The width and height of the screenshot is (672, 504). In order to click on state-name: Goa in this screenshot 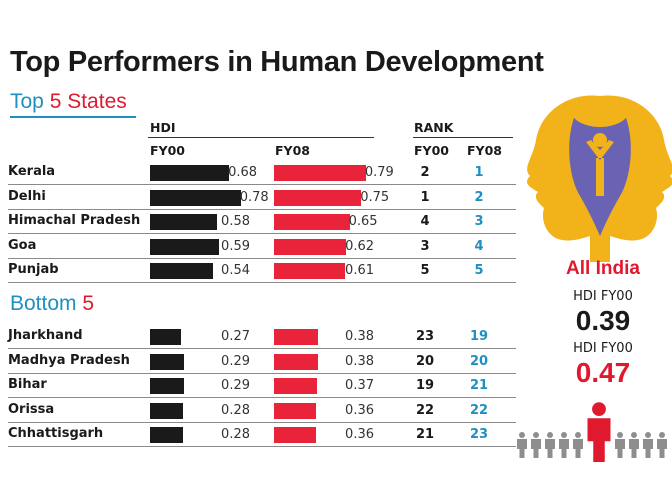, I will do `click(22, 245)`.